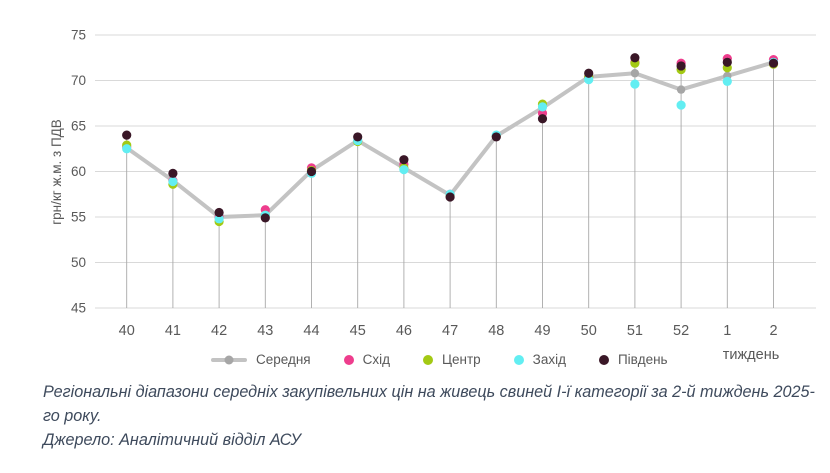 The height and width of the screenshot is (473, 830). Describe the element at coordinates (542, 119) in the screenshot. I see `point-Південь-week-49` at that location.